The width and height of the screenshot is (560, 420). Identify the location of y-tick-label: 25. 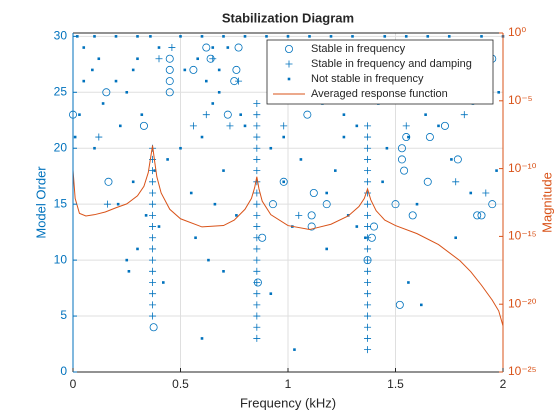
(61, 91).